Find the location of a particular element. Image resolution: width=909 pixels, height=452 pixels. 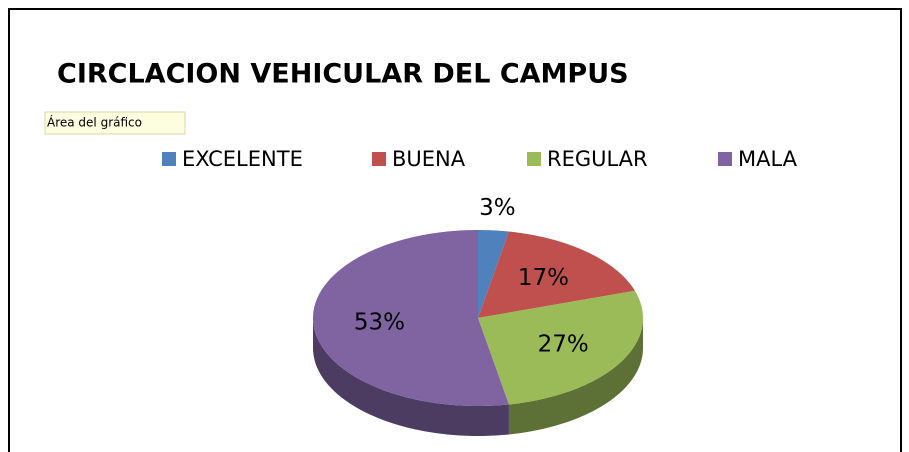

chart-title: CIRCLACION VEHICULAR DEL CAMPUS is located at coordinates (343, 74).